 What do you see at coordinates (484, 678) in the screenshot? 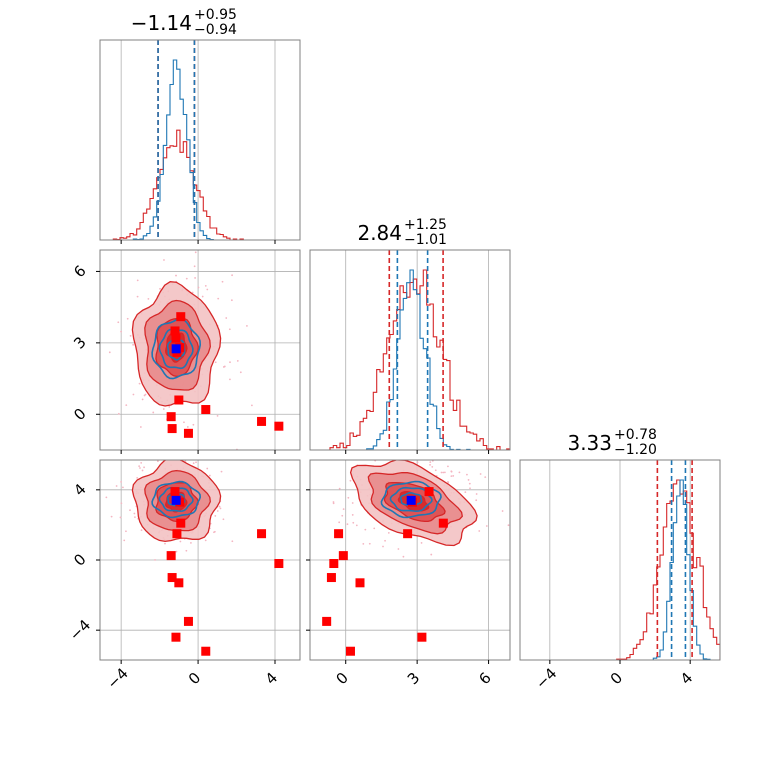
I see `x-tick-label: 6` at bounding box center [484, 678].